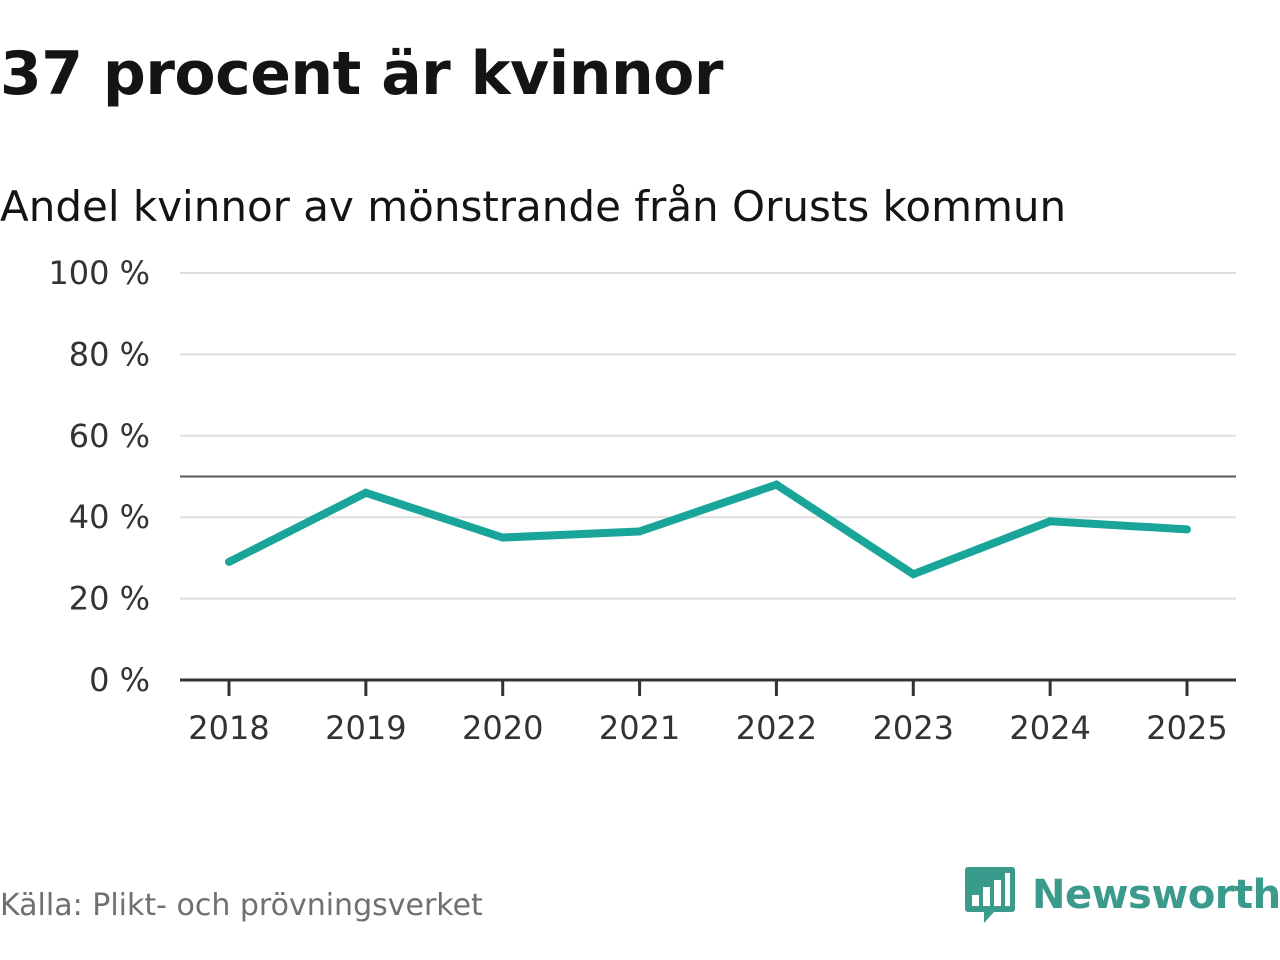 The height and width of the screenshot is (960, 1280). I want to click on x-axis, so click(708, 687).